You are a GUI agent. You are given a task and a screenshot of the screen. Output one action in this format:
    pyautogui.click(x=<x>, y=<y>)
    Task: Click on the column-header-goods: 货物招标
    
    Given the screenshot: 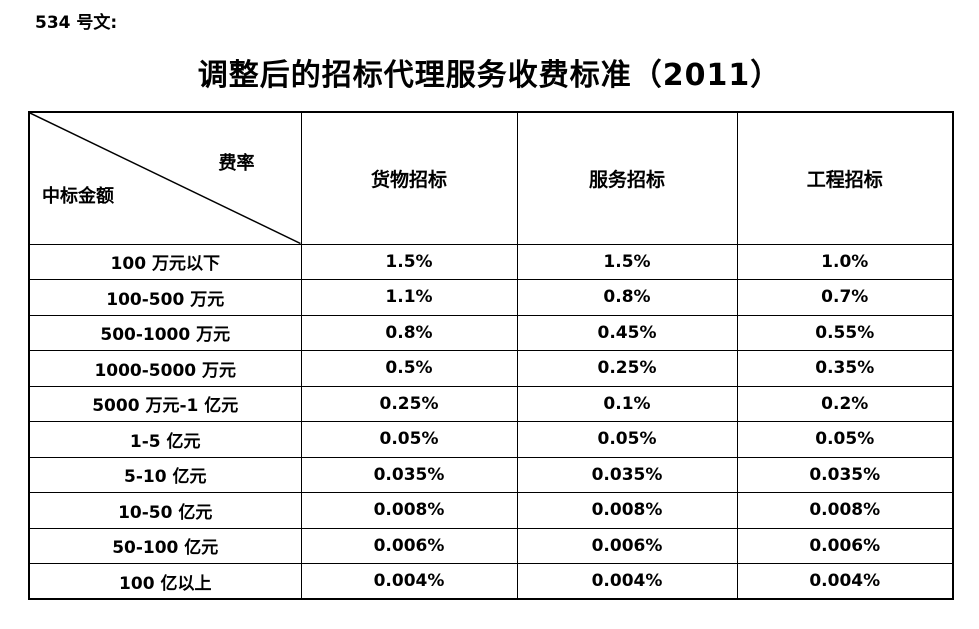 What is the action you would take?
    pyautogui.click(x=409, y=178)
    